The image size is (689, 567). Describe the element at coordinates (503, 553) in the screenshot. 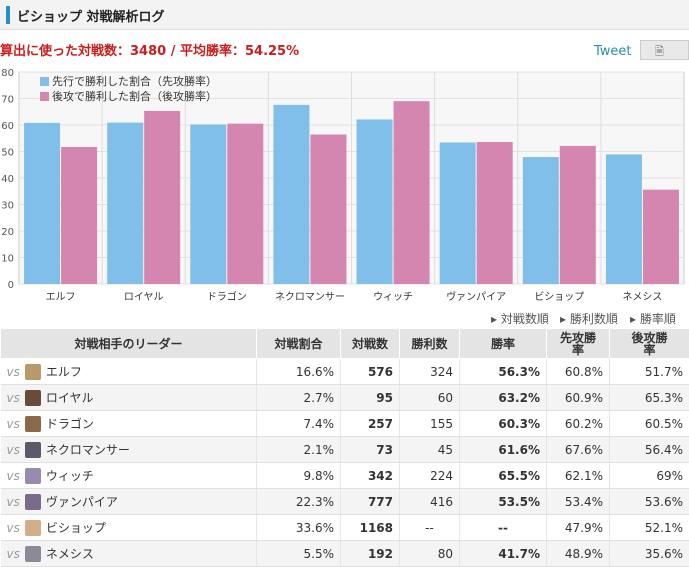

I see `rate-cell: 41.7%` at that location.